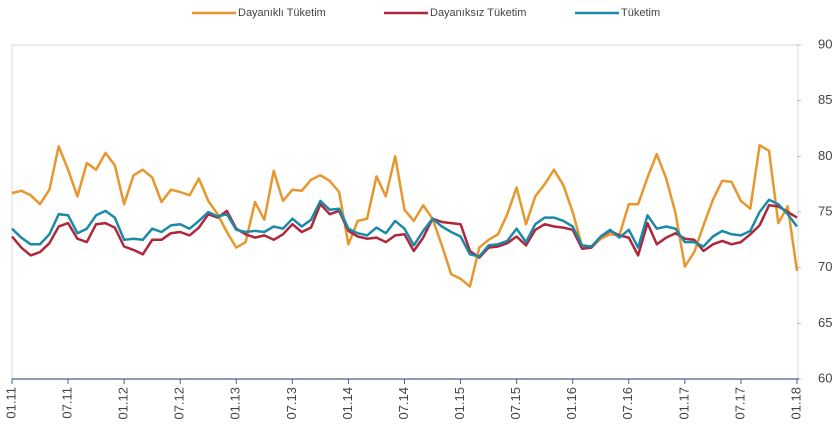 The height and width of the screenshot is (436, 839). What do you see at coordinates (403, 403) in the screenshot?
I see `x-tick-label: 07.14` at bounding box center [403, 403].